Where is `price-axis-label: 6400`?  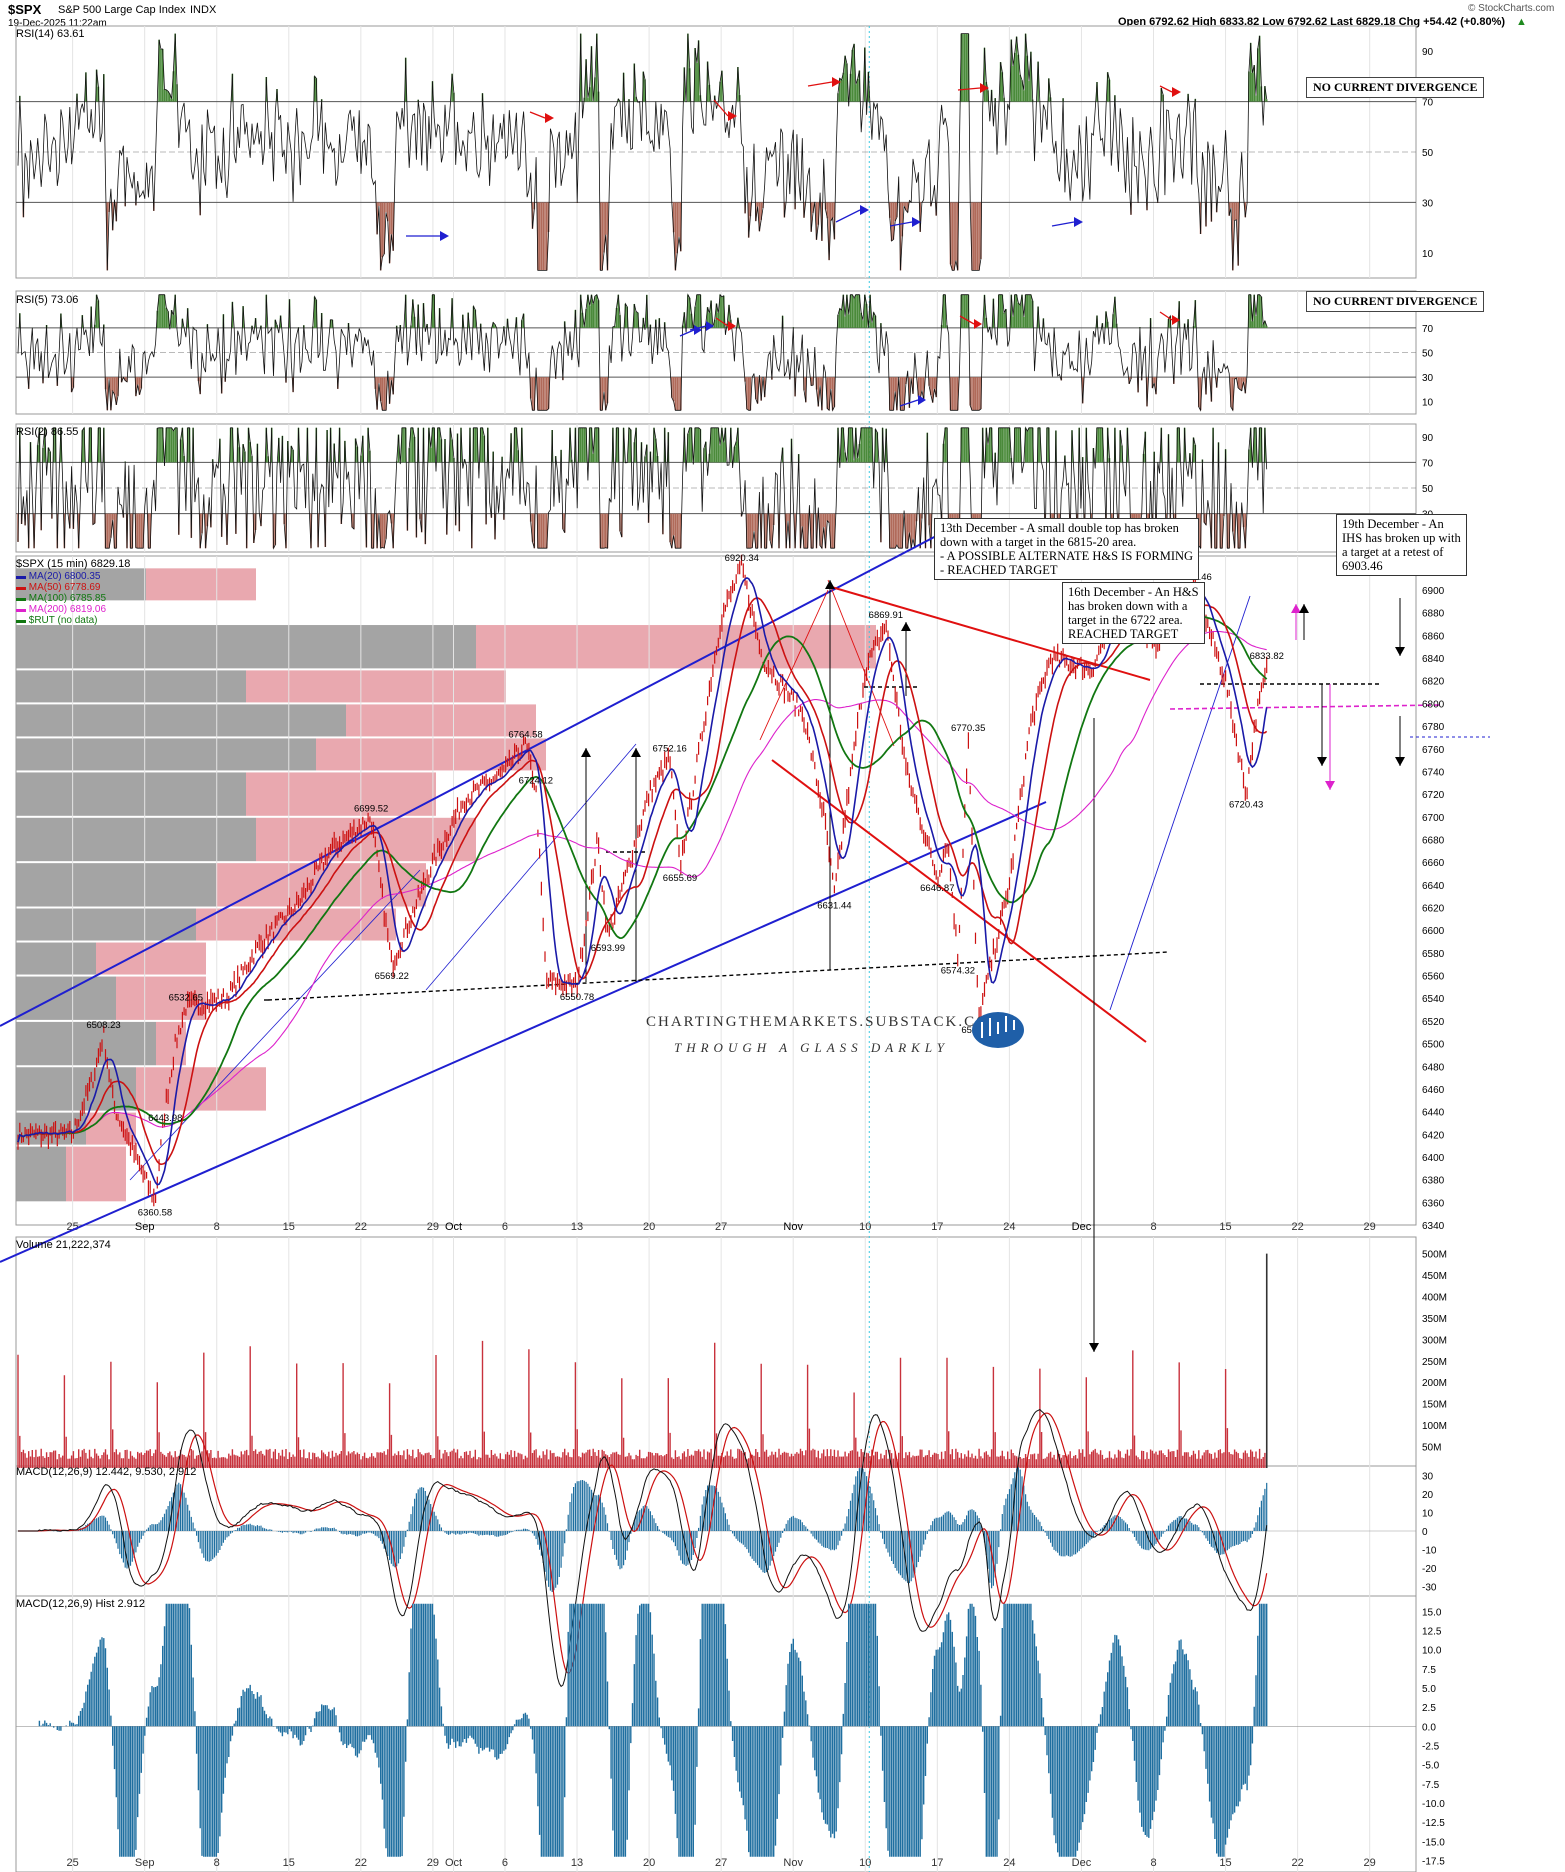 price-axis-label: 6400 is located at coordinates (1433, 1158).